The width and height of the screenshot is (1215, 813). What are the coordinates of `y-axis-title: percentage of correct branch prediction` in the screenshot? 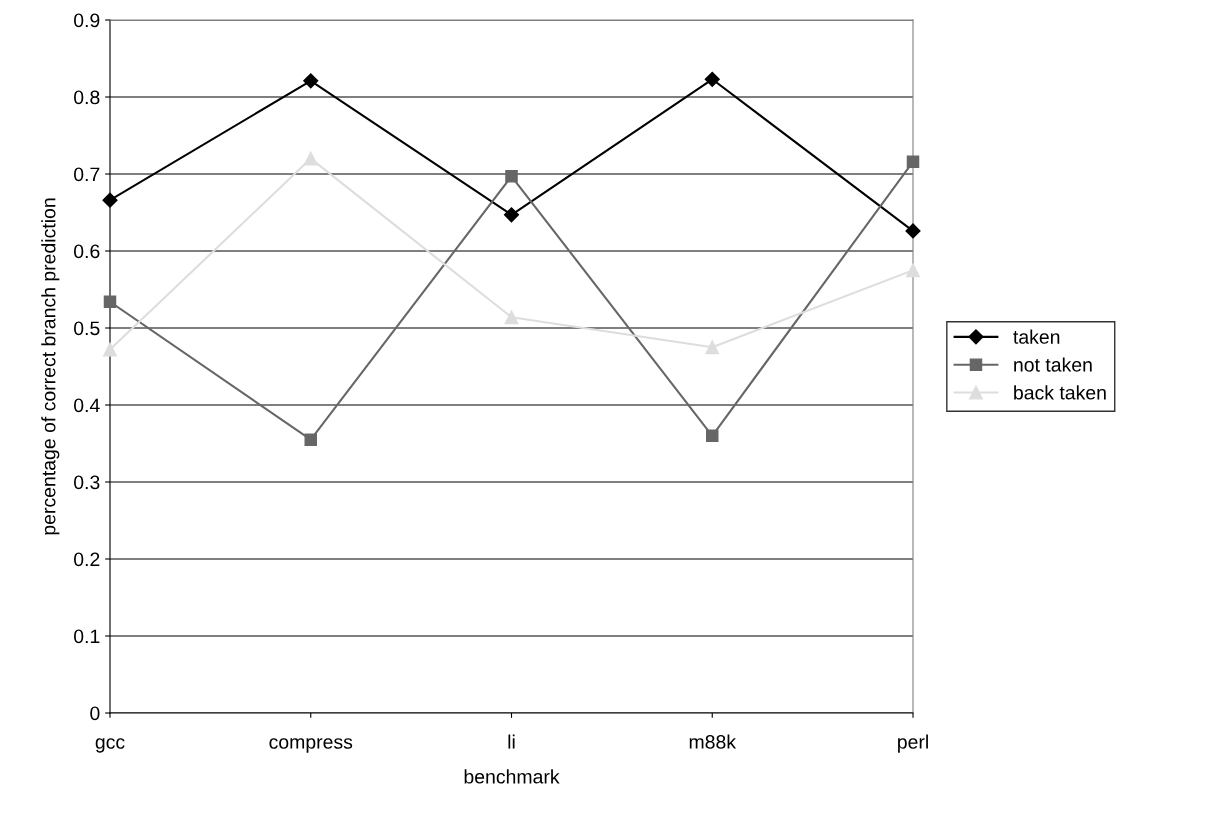 It's located at (50, 366).